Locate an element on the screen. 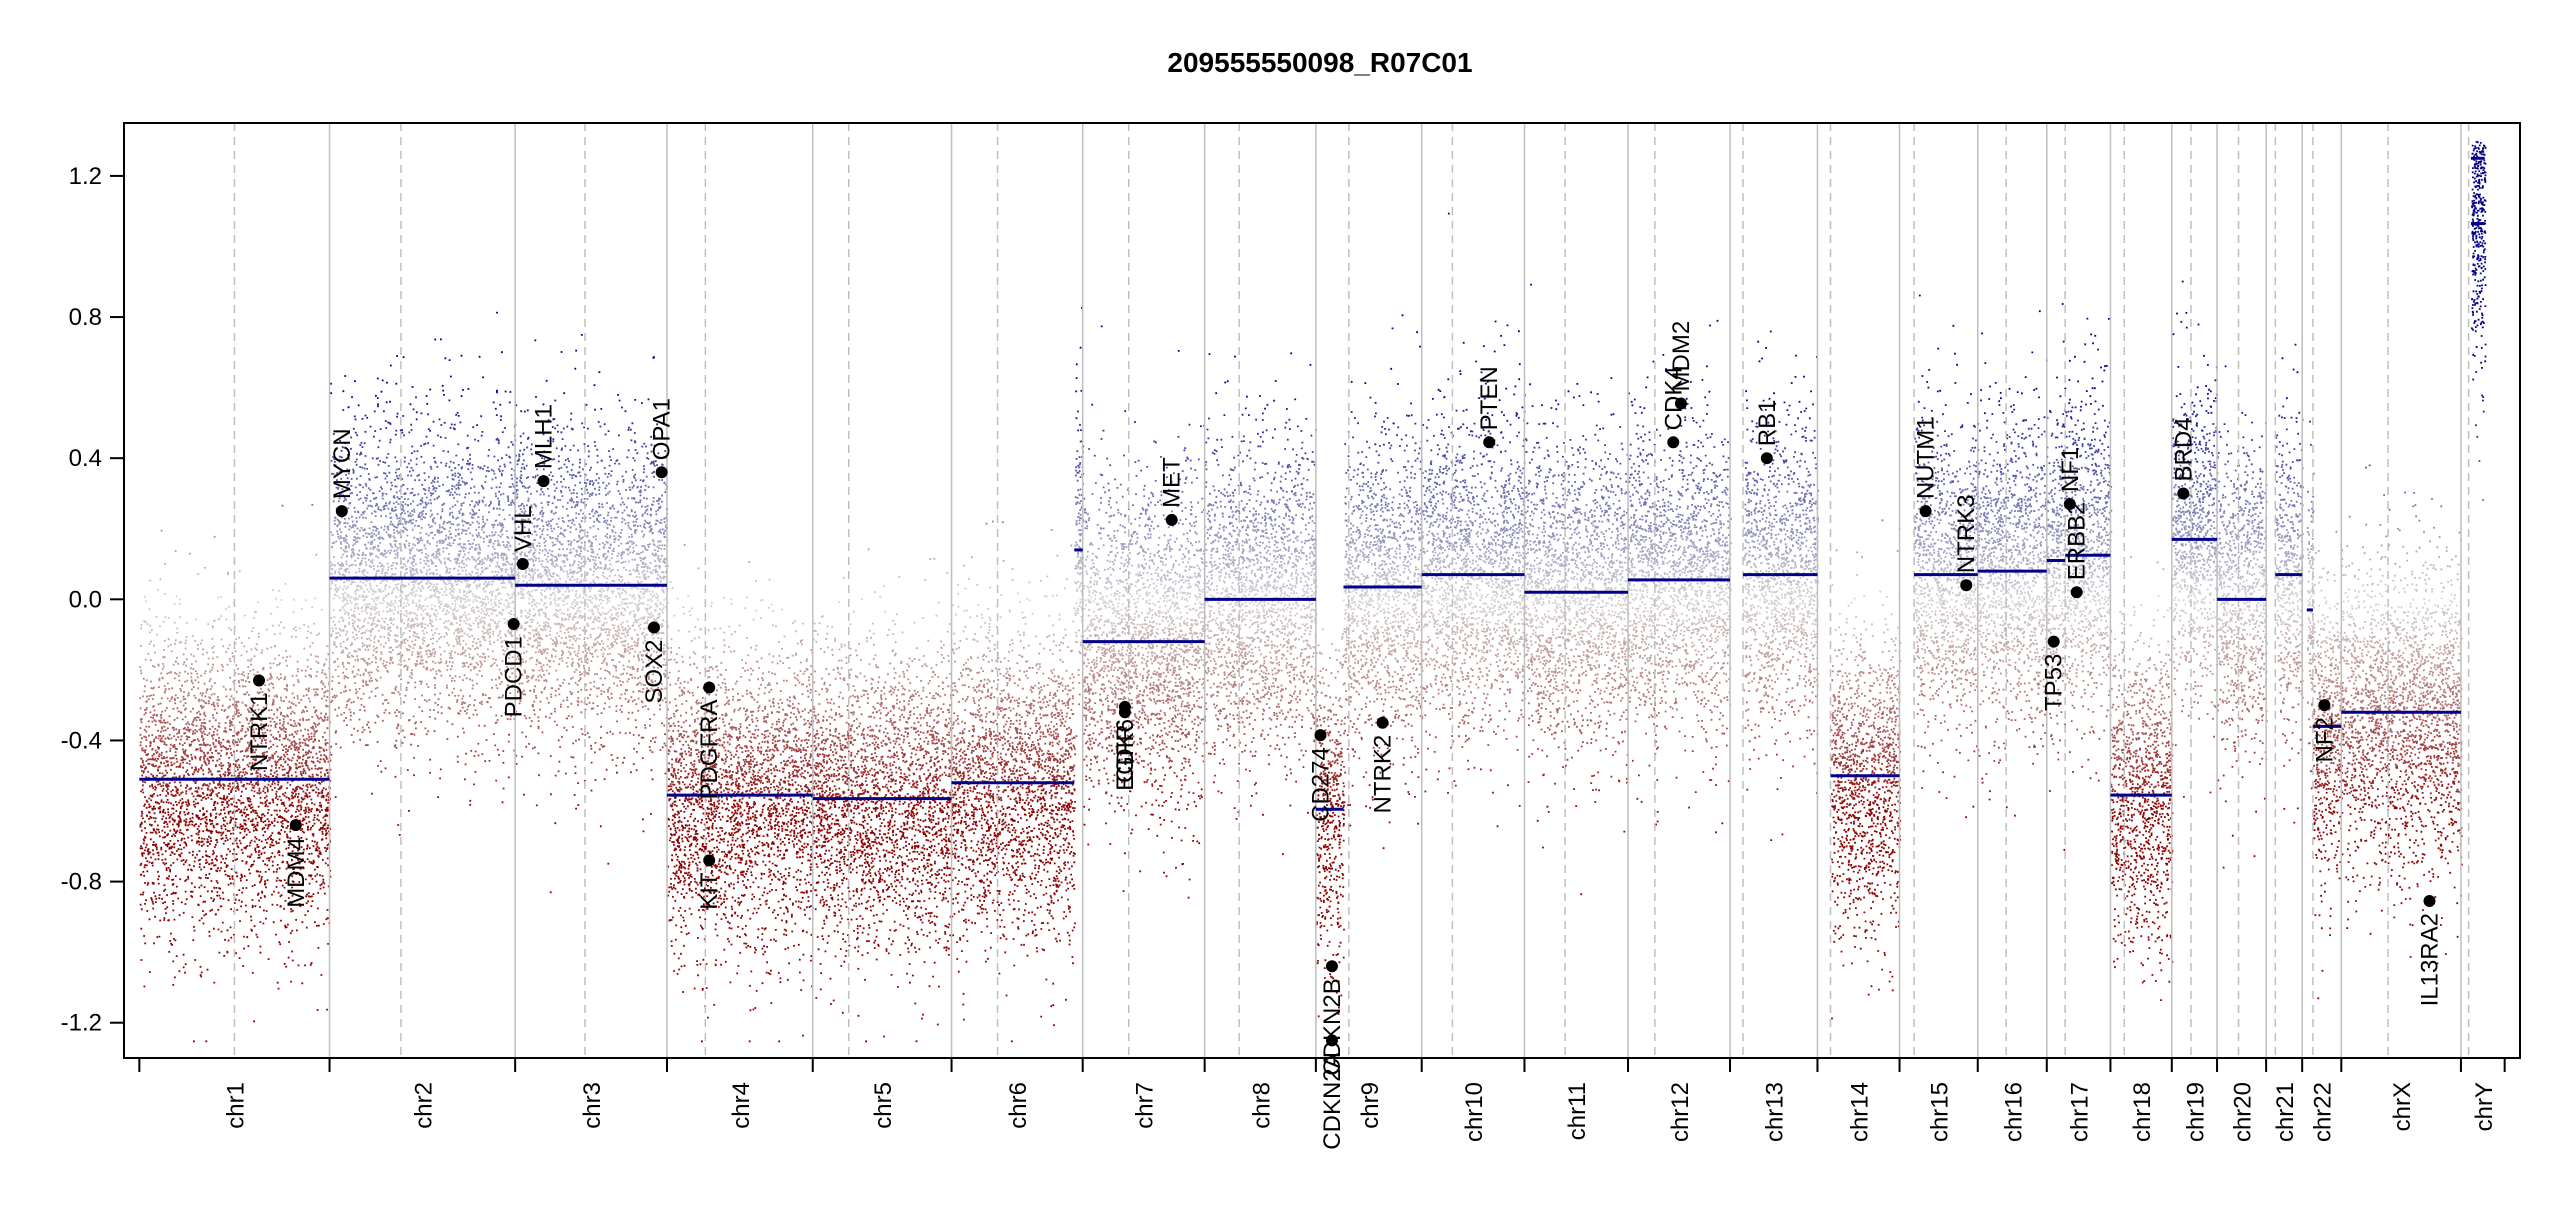 This screenshot has width=2550, height=1205. chromosome-label: chr16 is located at coordinates (2013, 1112).